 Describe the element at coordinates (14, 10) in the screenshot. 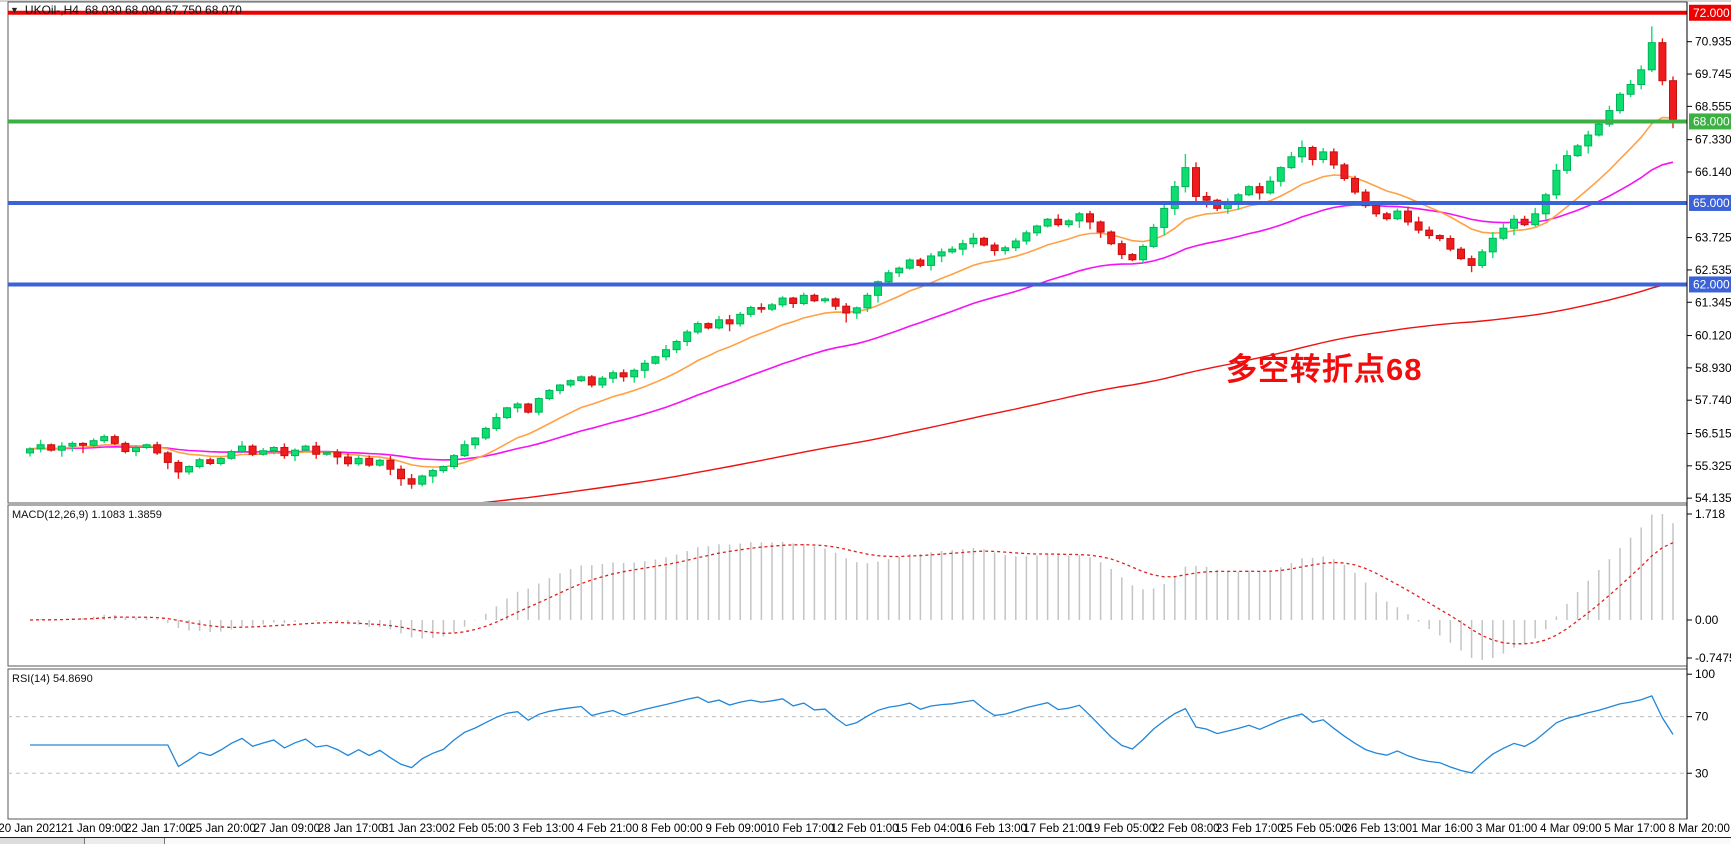

I see `chevron-down-icon: ▼` at that location.